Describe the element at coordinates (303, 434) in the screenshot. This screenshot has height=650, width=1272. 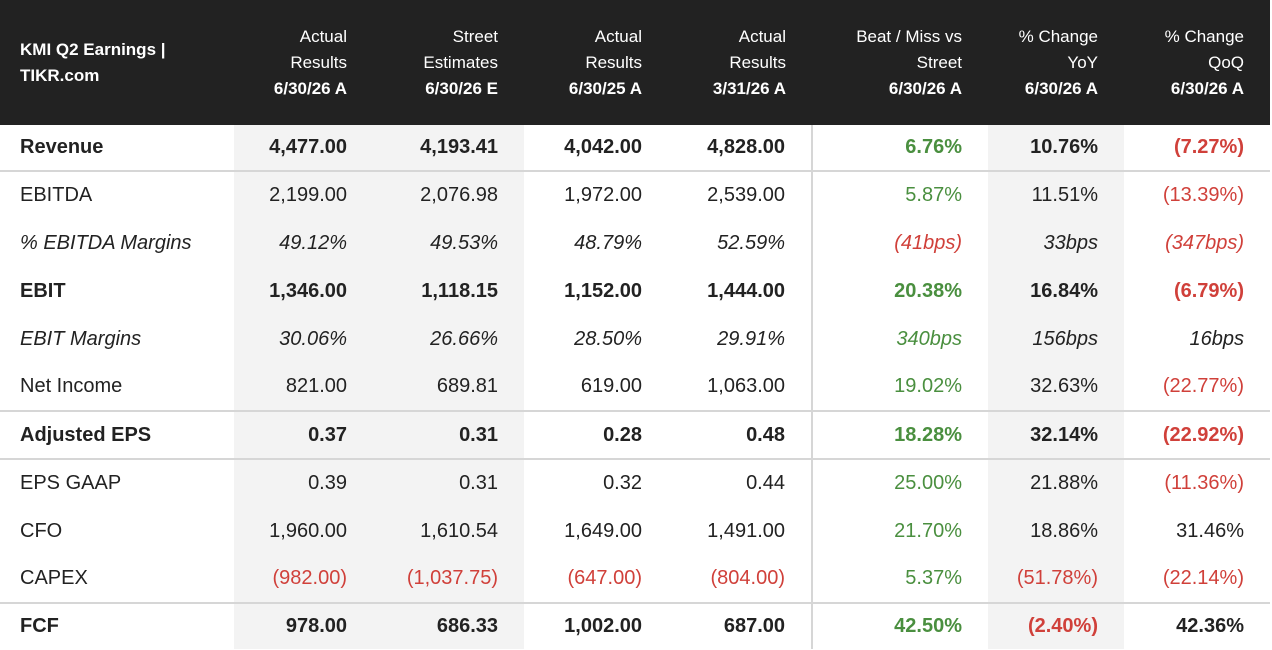
I see `table-cell: 0.37` at that location.